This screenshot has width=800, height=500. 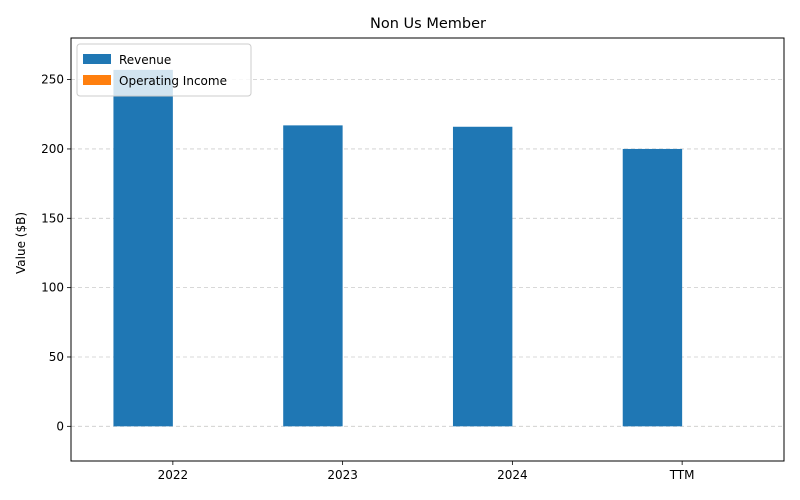 What do you see at coordinates (482, 276) in the screenshot?
I see `bar-revenue-2024` at bounding box center [482, 276].